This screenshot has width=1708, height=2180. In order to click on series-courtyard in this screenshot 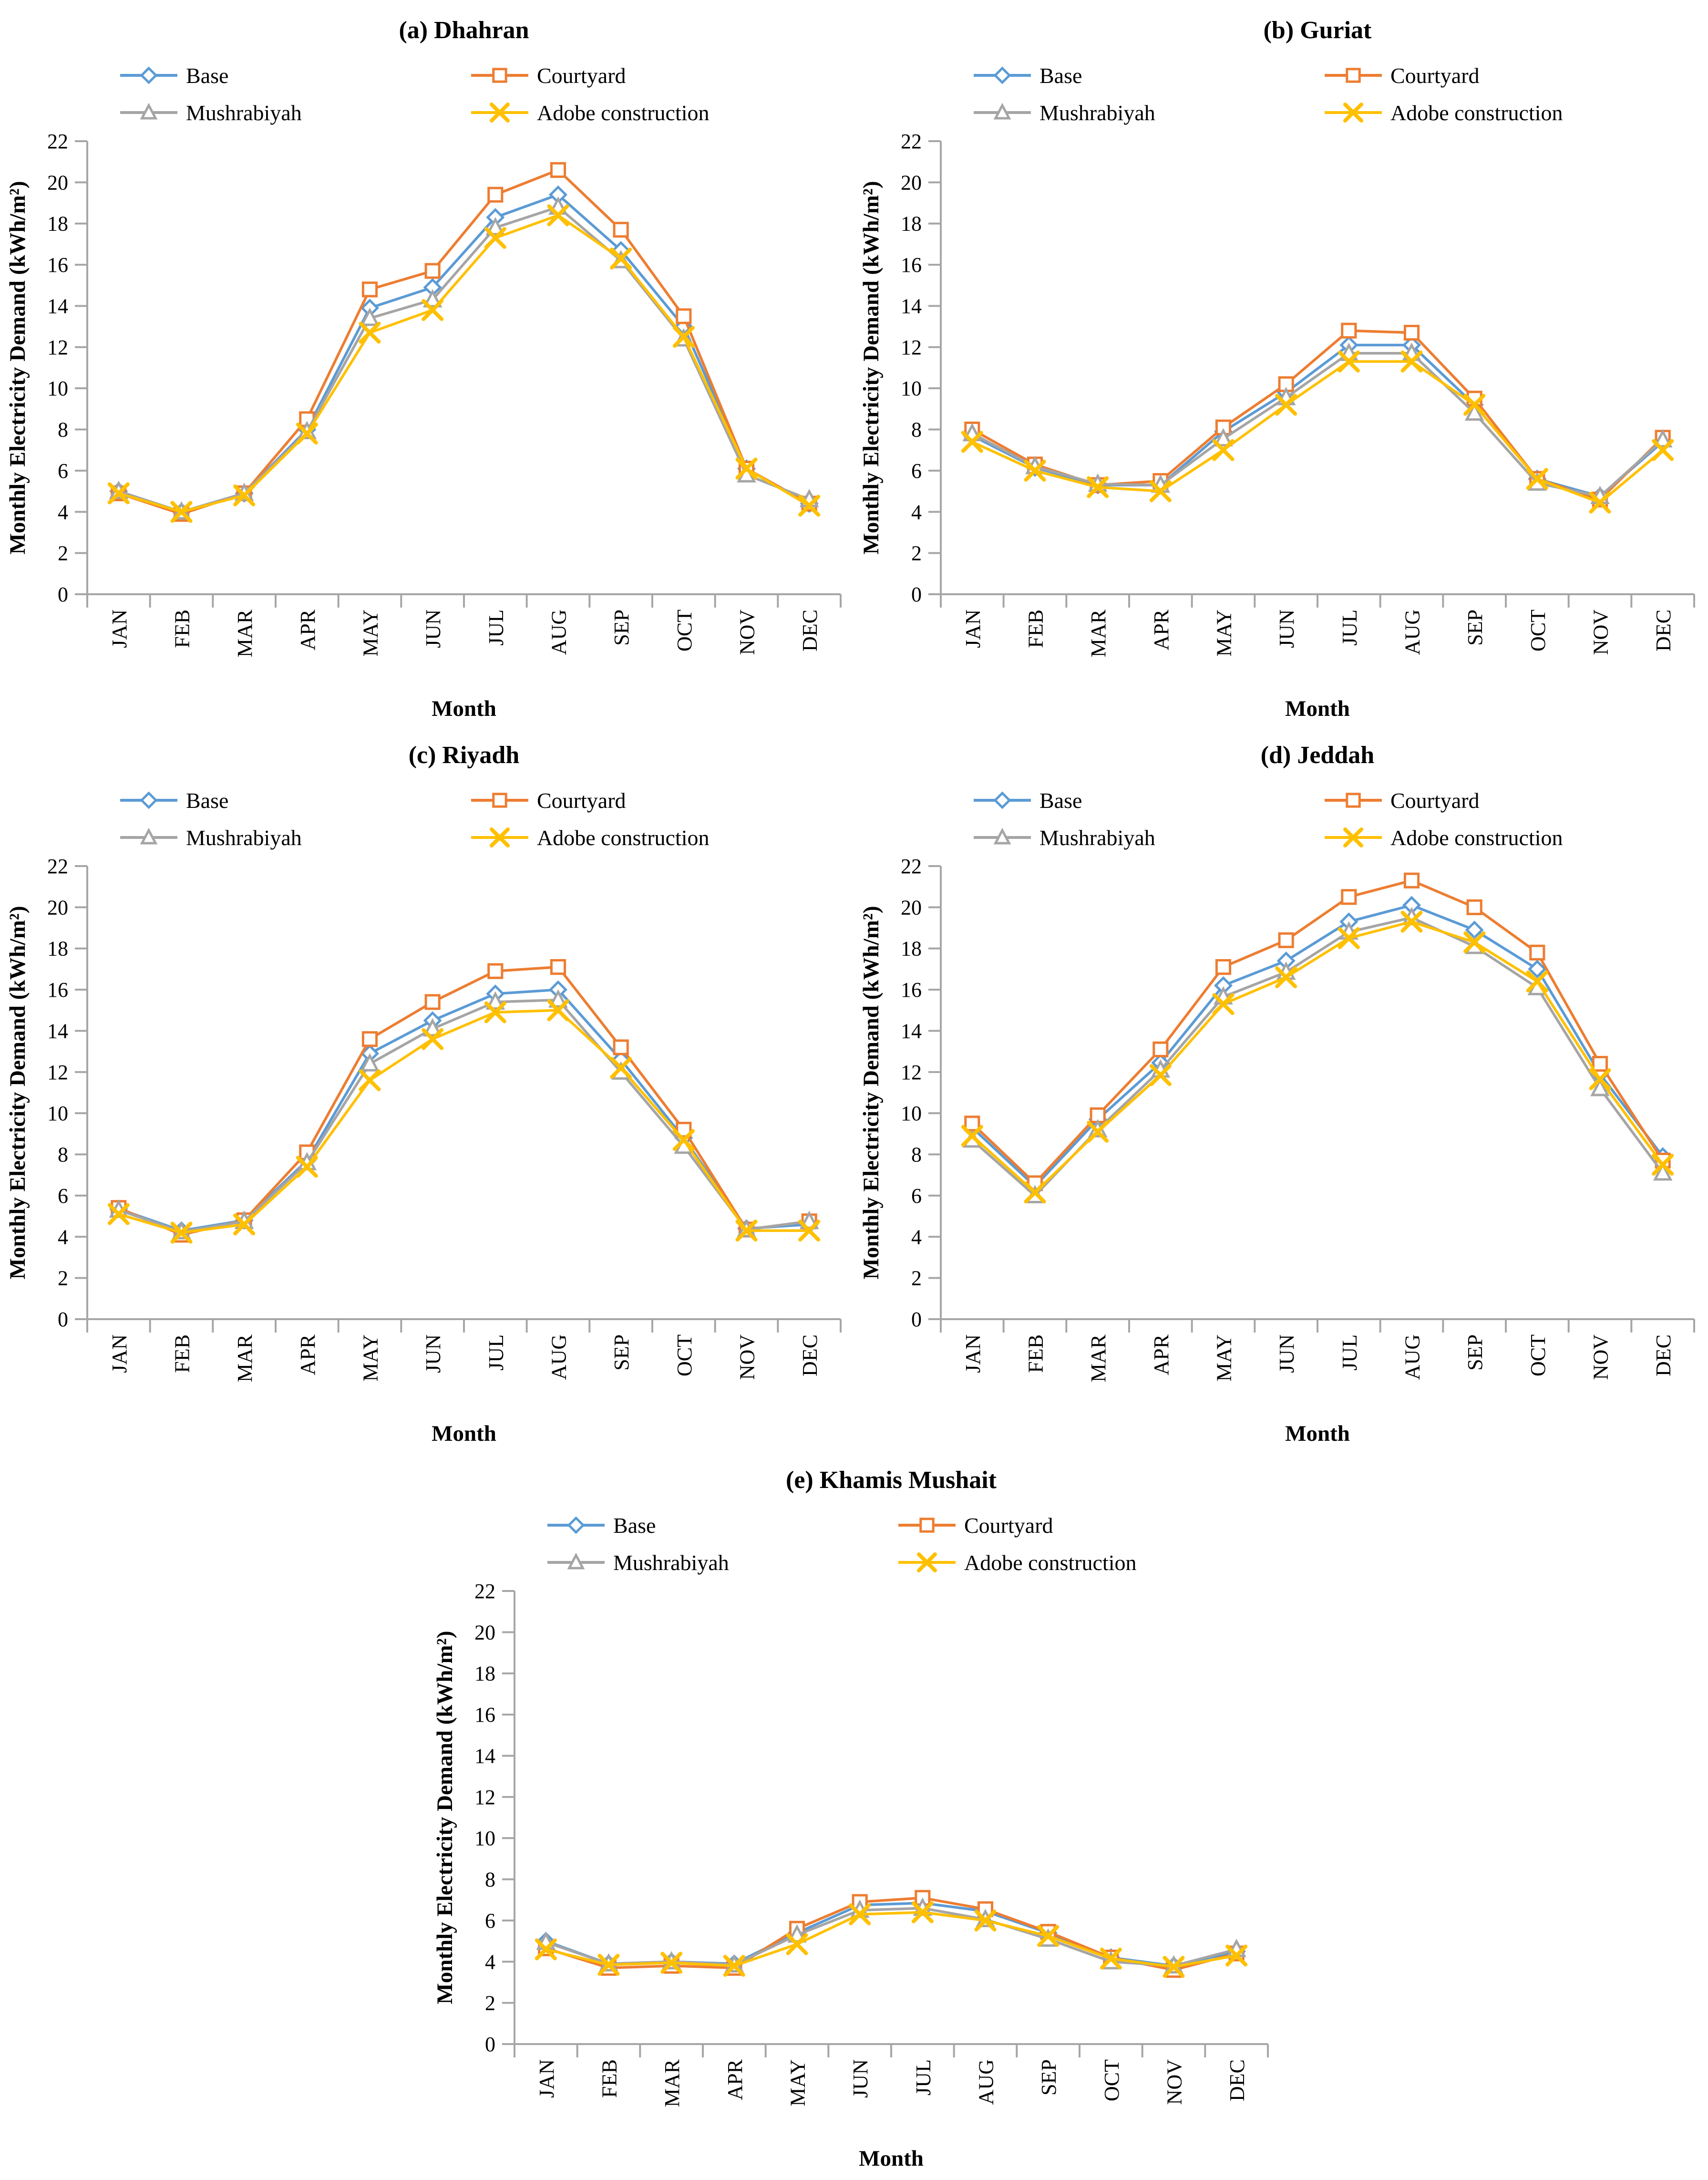, I will do `click(464, 342)`.